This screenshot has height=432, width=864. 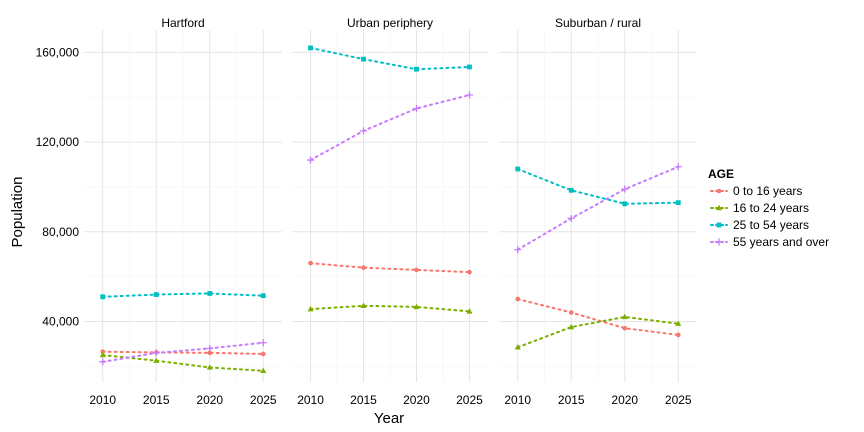 What do you see at coordinates (60, 232) in the screenshot?
I see `y-tick-label: 80,000` at bounding box center [60, 232].